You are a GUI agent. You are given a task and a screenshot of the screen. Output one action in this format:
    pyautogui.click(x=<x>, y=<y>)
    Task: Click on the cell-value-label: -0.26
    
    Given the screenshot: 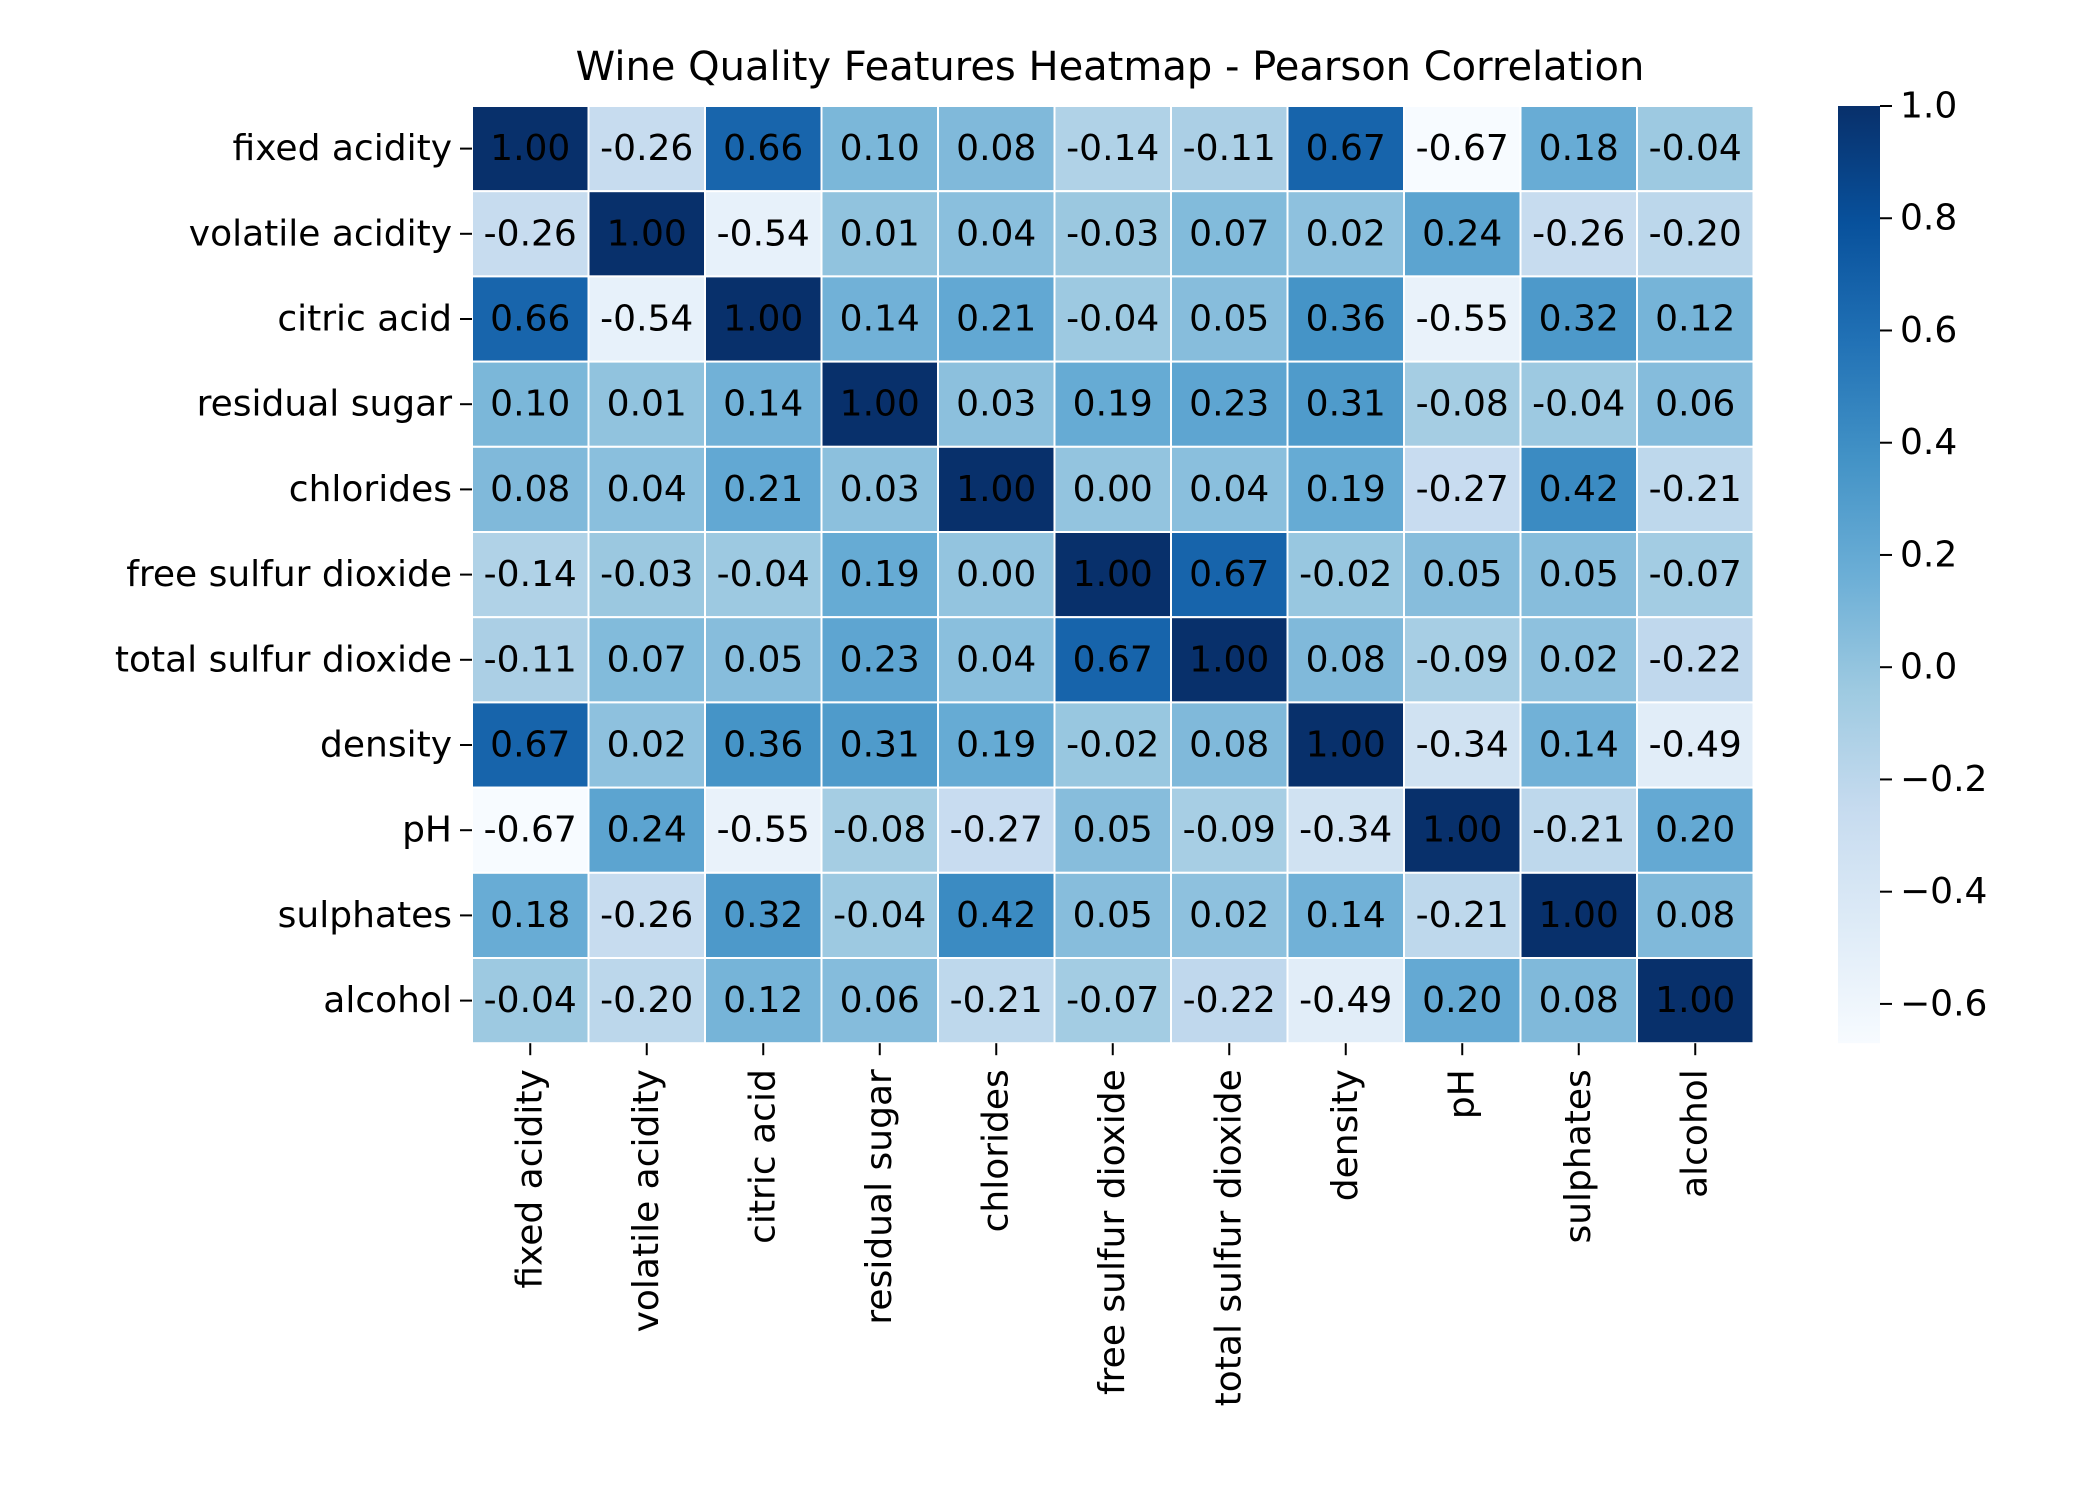 What is the action you would take?
    pyautogui.click(x=646, y=148)
    